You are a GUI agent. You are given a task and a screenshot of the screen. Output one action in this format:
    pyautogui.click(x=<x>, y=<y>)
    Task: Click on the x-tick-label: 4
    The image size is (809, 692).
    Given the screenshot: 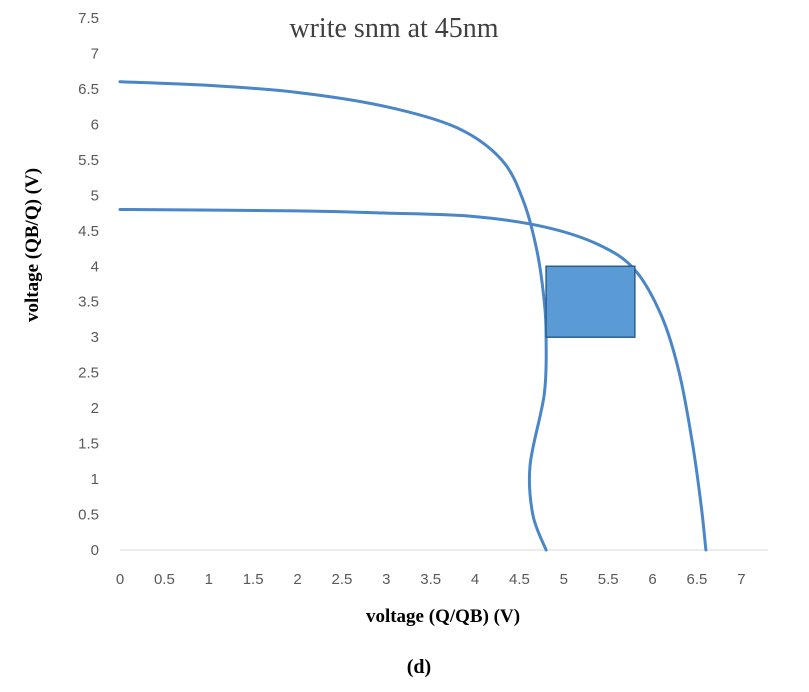 What is the action you would take?
    pyautogui.click(x=475, y=579)
    